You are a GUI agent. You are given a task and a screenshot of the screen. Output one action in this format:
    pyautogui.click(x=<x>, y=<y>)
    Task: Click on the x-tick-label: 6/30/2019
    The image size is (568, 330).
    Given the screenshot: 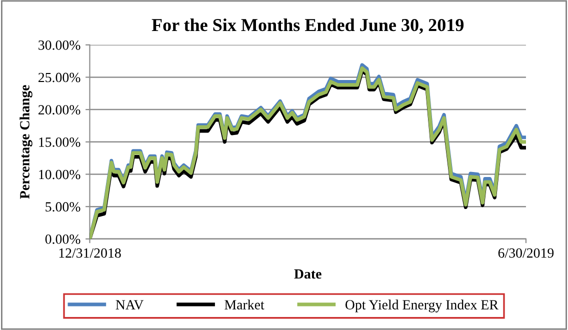 What is the action you would take?
    pyautogui.click(x=526, y=253)
    